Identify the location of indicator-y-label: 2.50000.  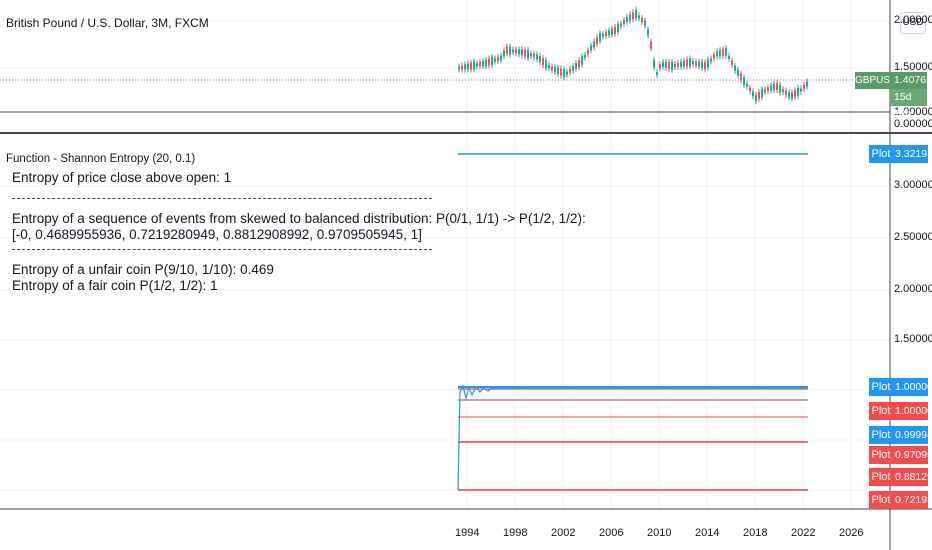
(913, 237).